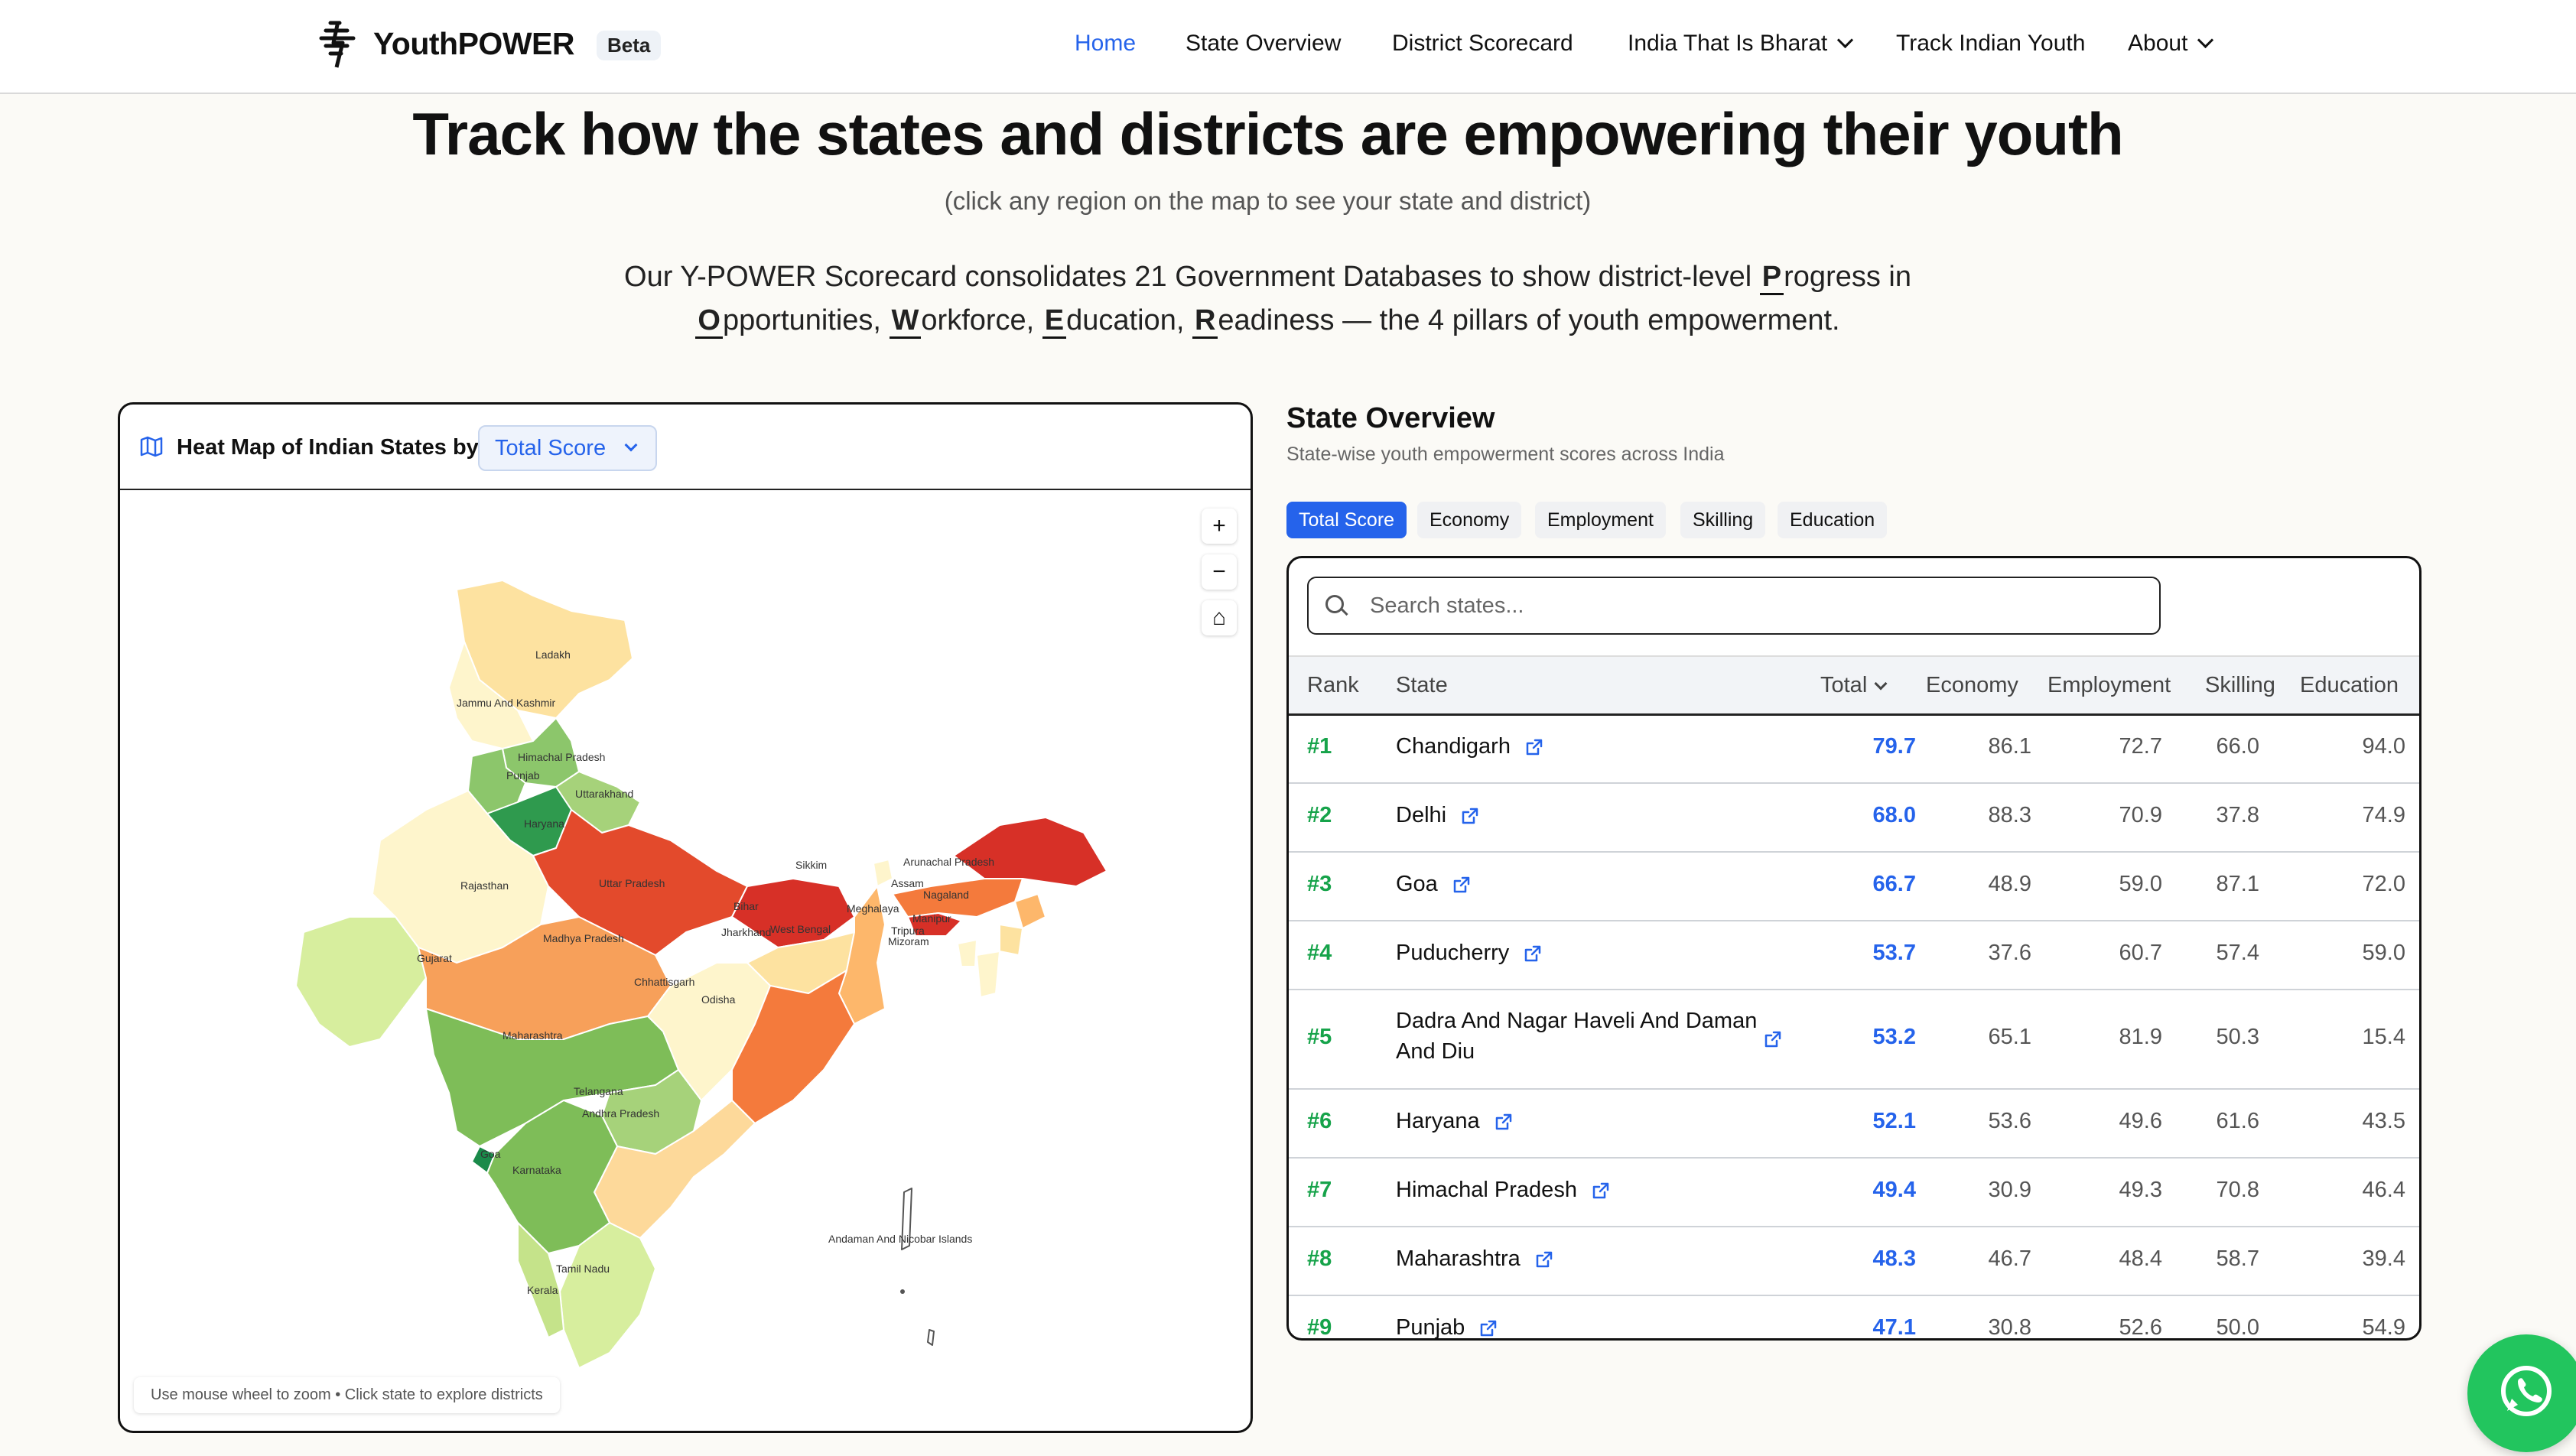  Describe the element at coordinates (988, 974) in the screenshot. I see `state-mizoram` at that location.